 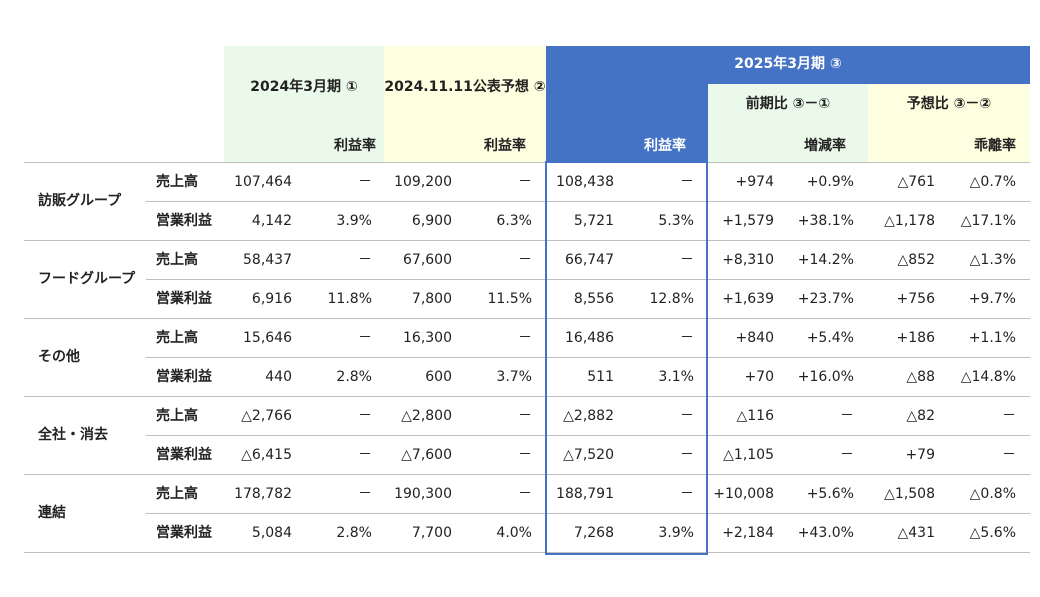 I want to click on table-cell: +186, so click(x=915, y=338).